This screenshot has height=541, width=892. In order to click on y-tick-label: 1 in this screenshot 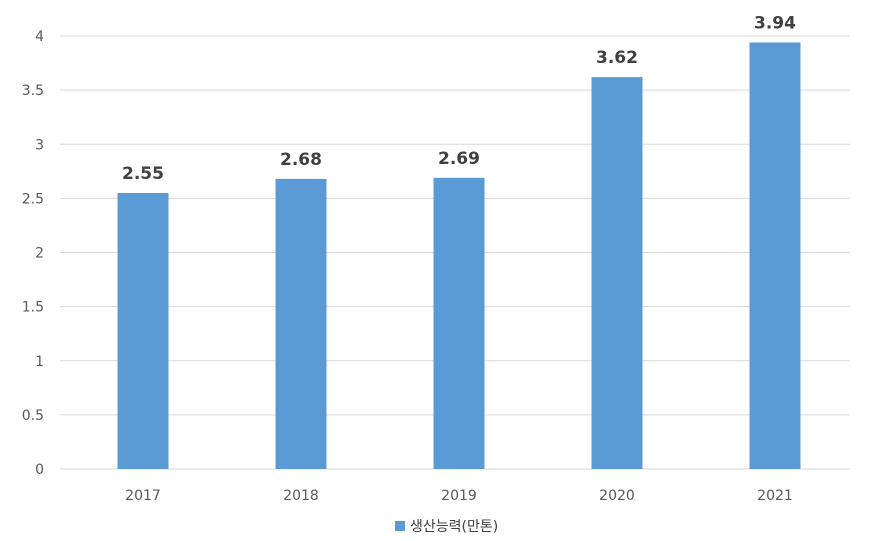, I will do `click(39, 362)`.